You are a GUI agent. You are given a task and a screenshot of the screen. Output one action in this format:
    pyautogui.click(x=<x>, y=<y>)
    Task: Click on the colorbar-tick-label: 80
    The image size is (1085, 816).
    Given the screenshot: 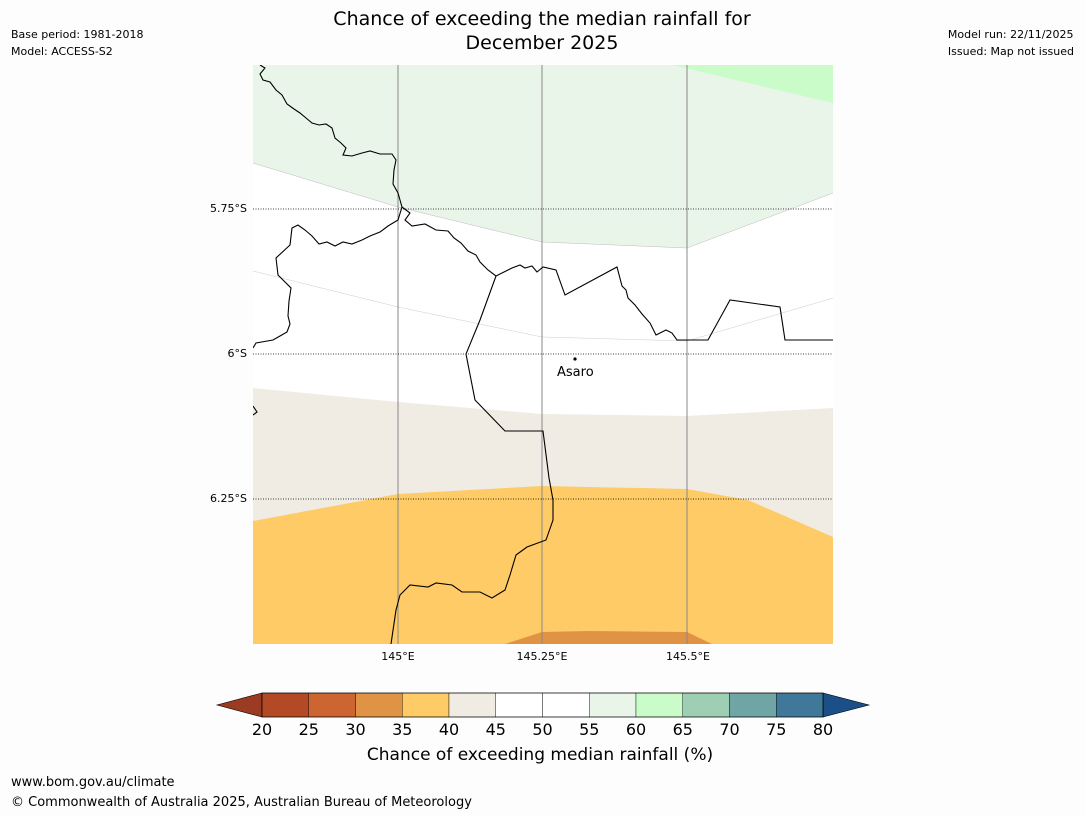 What is the action you would take?
    pyautogui.click(x=823, y=729)
    